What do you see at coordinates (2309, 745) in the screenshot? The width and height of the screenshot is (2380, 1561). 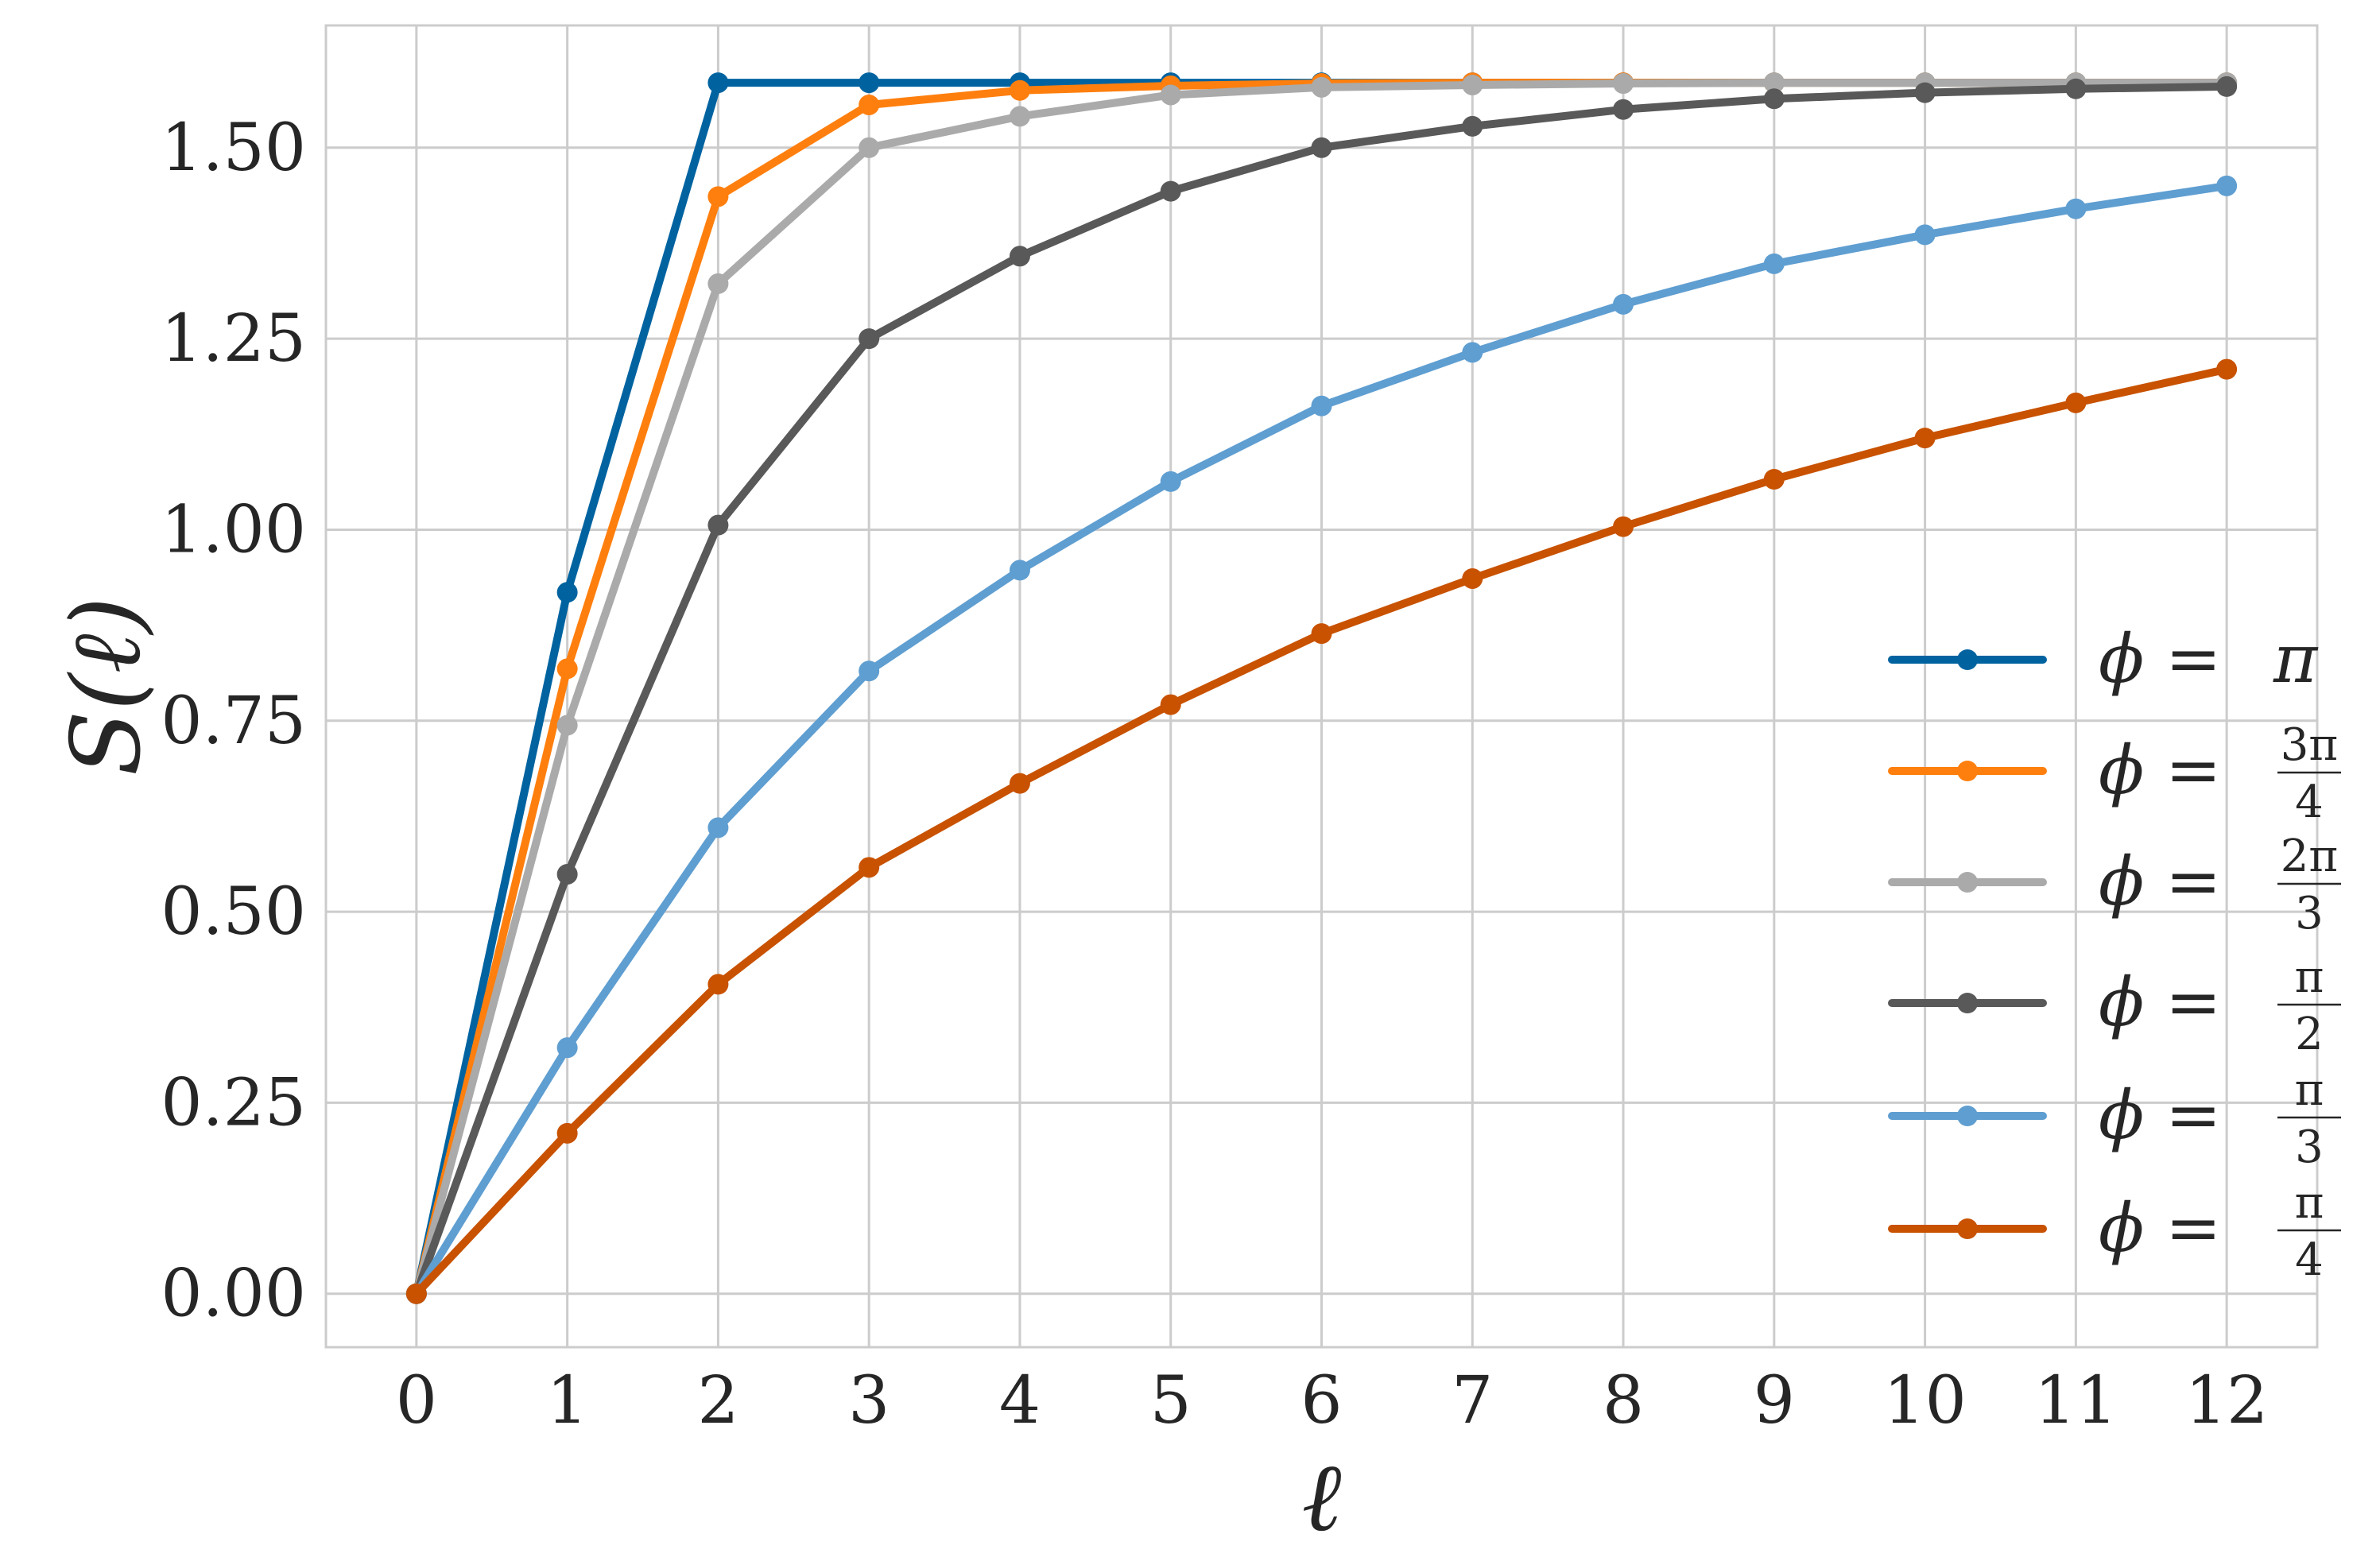 I see `legend-numerator: 3π` at bounding box center [2309, 745].